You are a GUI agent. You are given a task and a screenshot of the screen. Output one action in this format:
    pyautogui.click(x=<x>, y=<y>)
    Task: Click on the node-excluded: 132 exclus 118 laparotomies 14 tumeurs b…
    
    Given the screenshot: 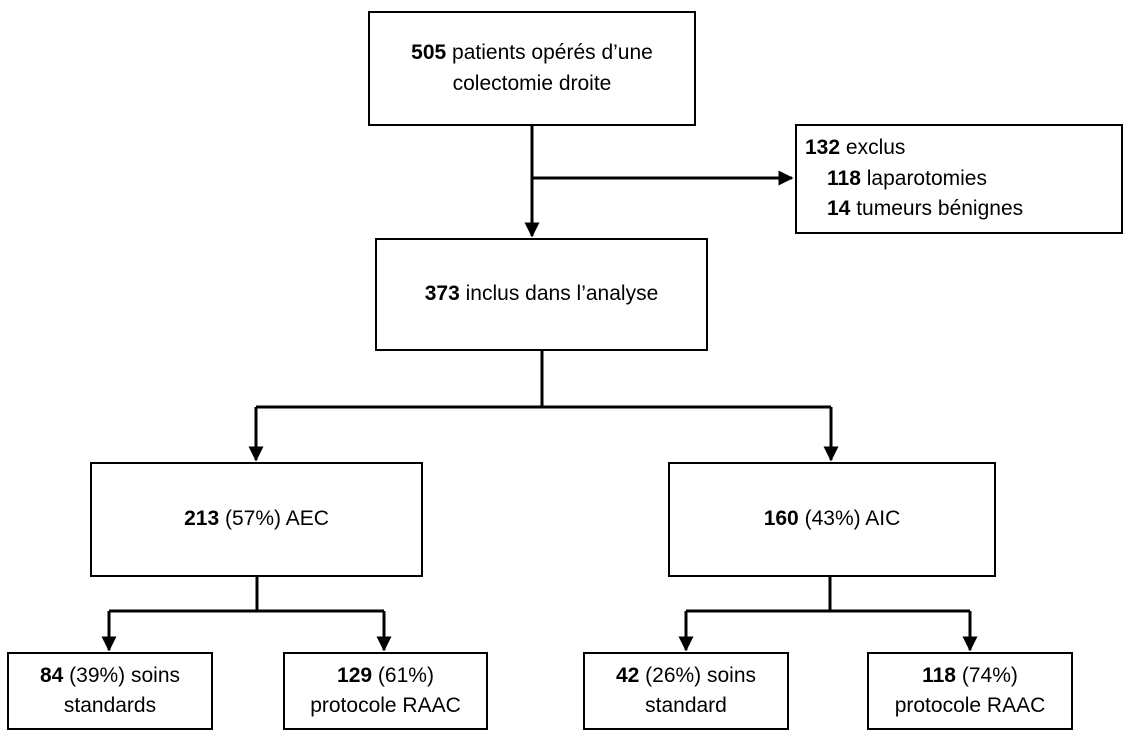 What is the action you would take?
    pyautogui.click(x=959, y=179)
    